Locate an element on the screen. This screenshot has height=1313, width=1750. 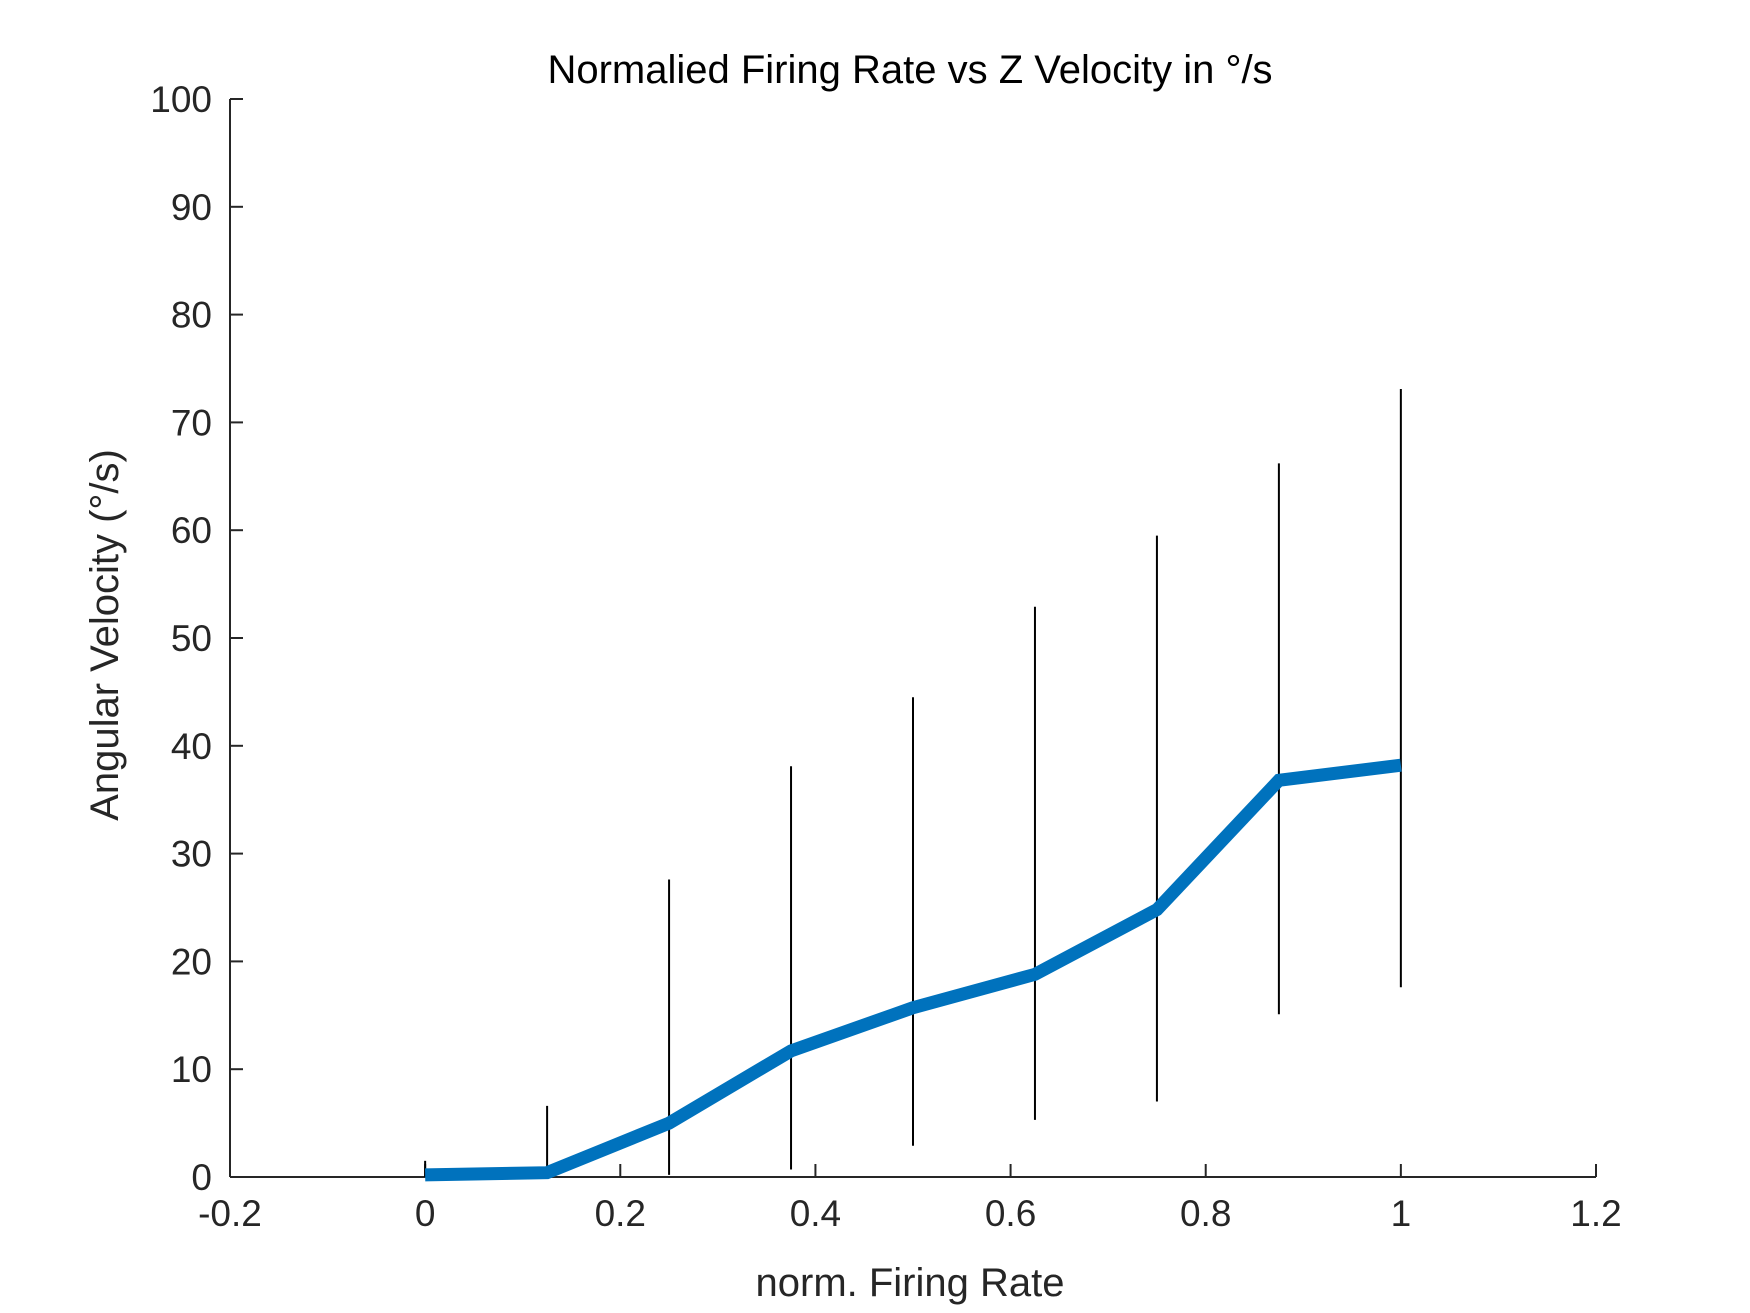
y-tick-label: 40 is located at coordinates (191, 746).